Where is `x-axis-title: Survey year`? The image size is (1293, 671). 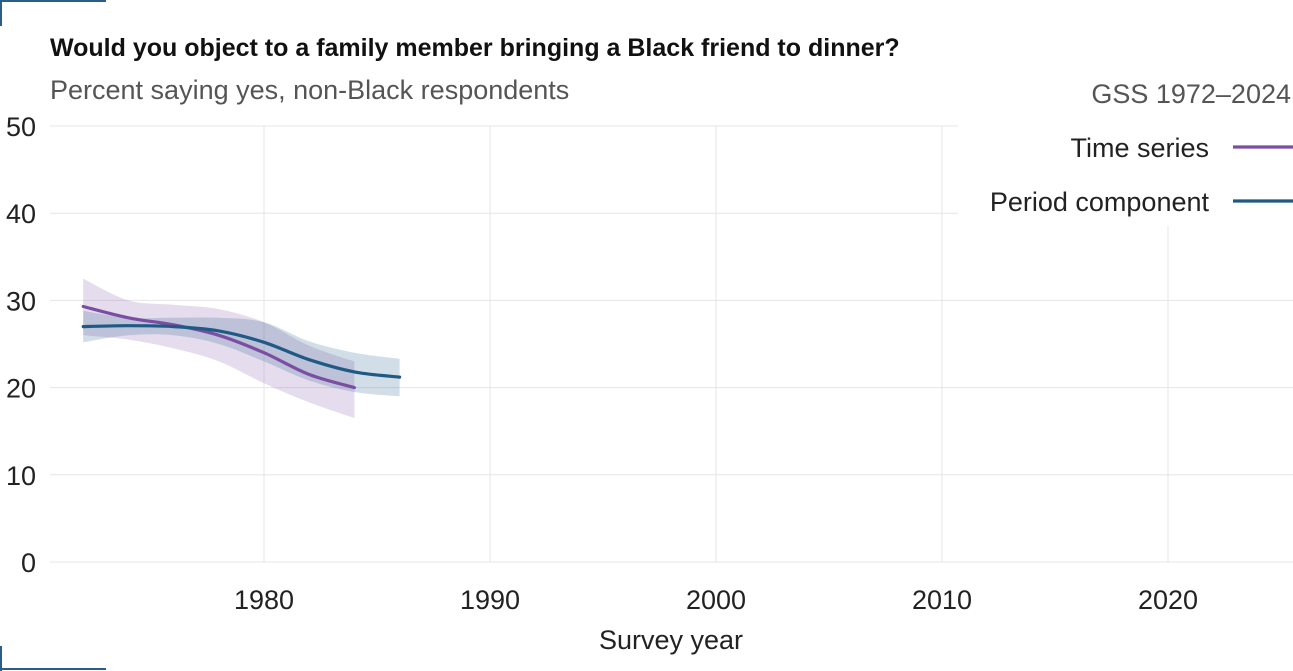
x-axis-title: Survey year is located at coordinates (671, 640).